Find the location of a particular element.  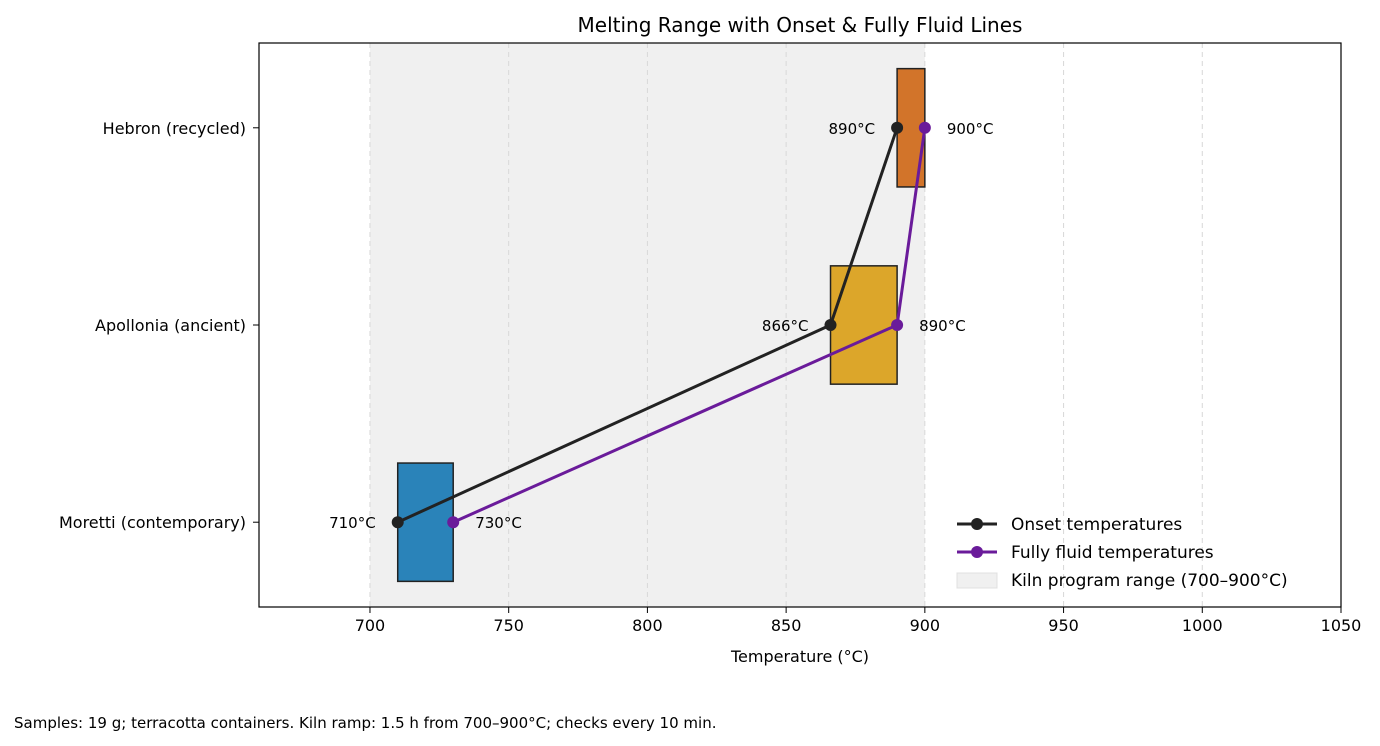

x-tick-label: 700 is located at coordinates (370, 625).